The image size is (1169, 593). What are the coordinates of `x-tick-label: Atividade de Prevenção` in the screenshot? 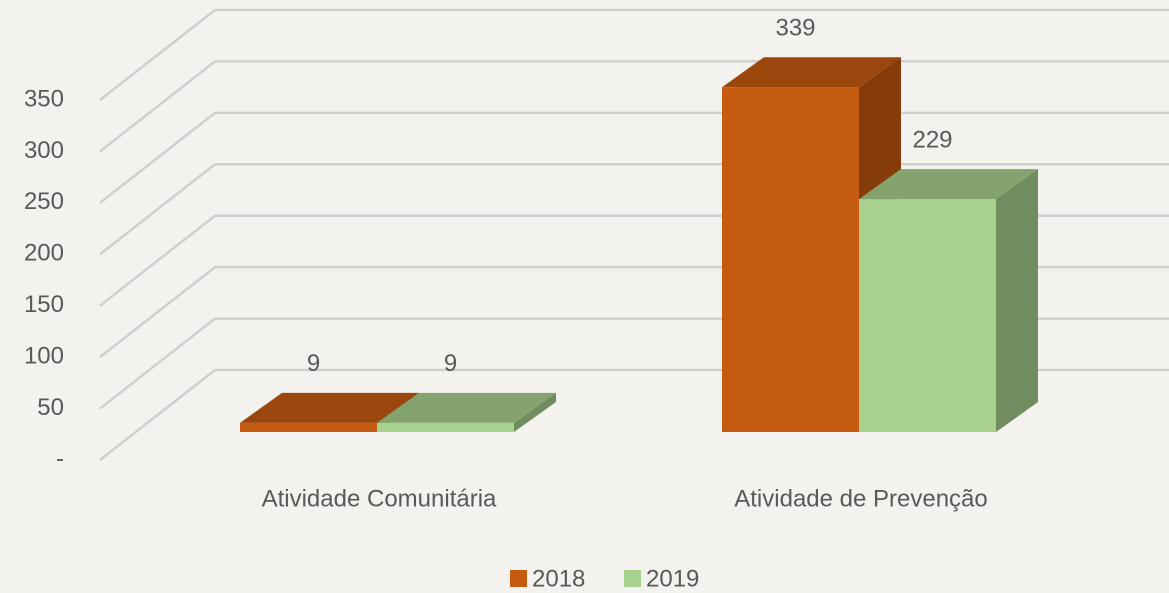 It's located at (861, 498).